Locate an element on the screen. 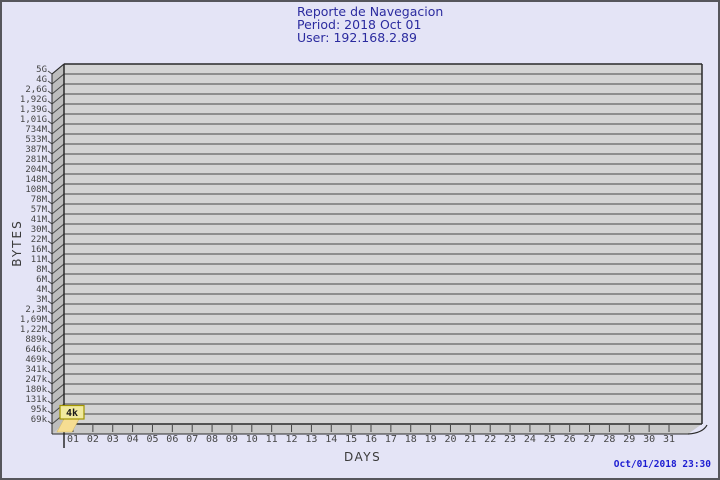  y-tick-label: 30M is located at coordinates (39, 230).